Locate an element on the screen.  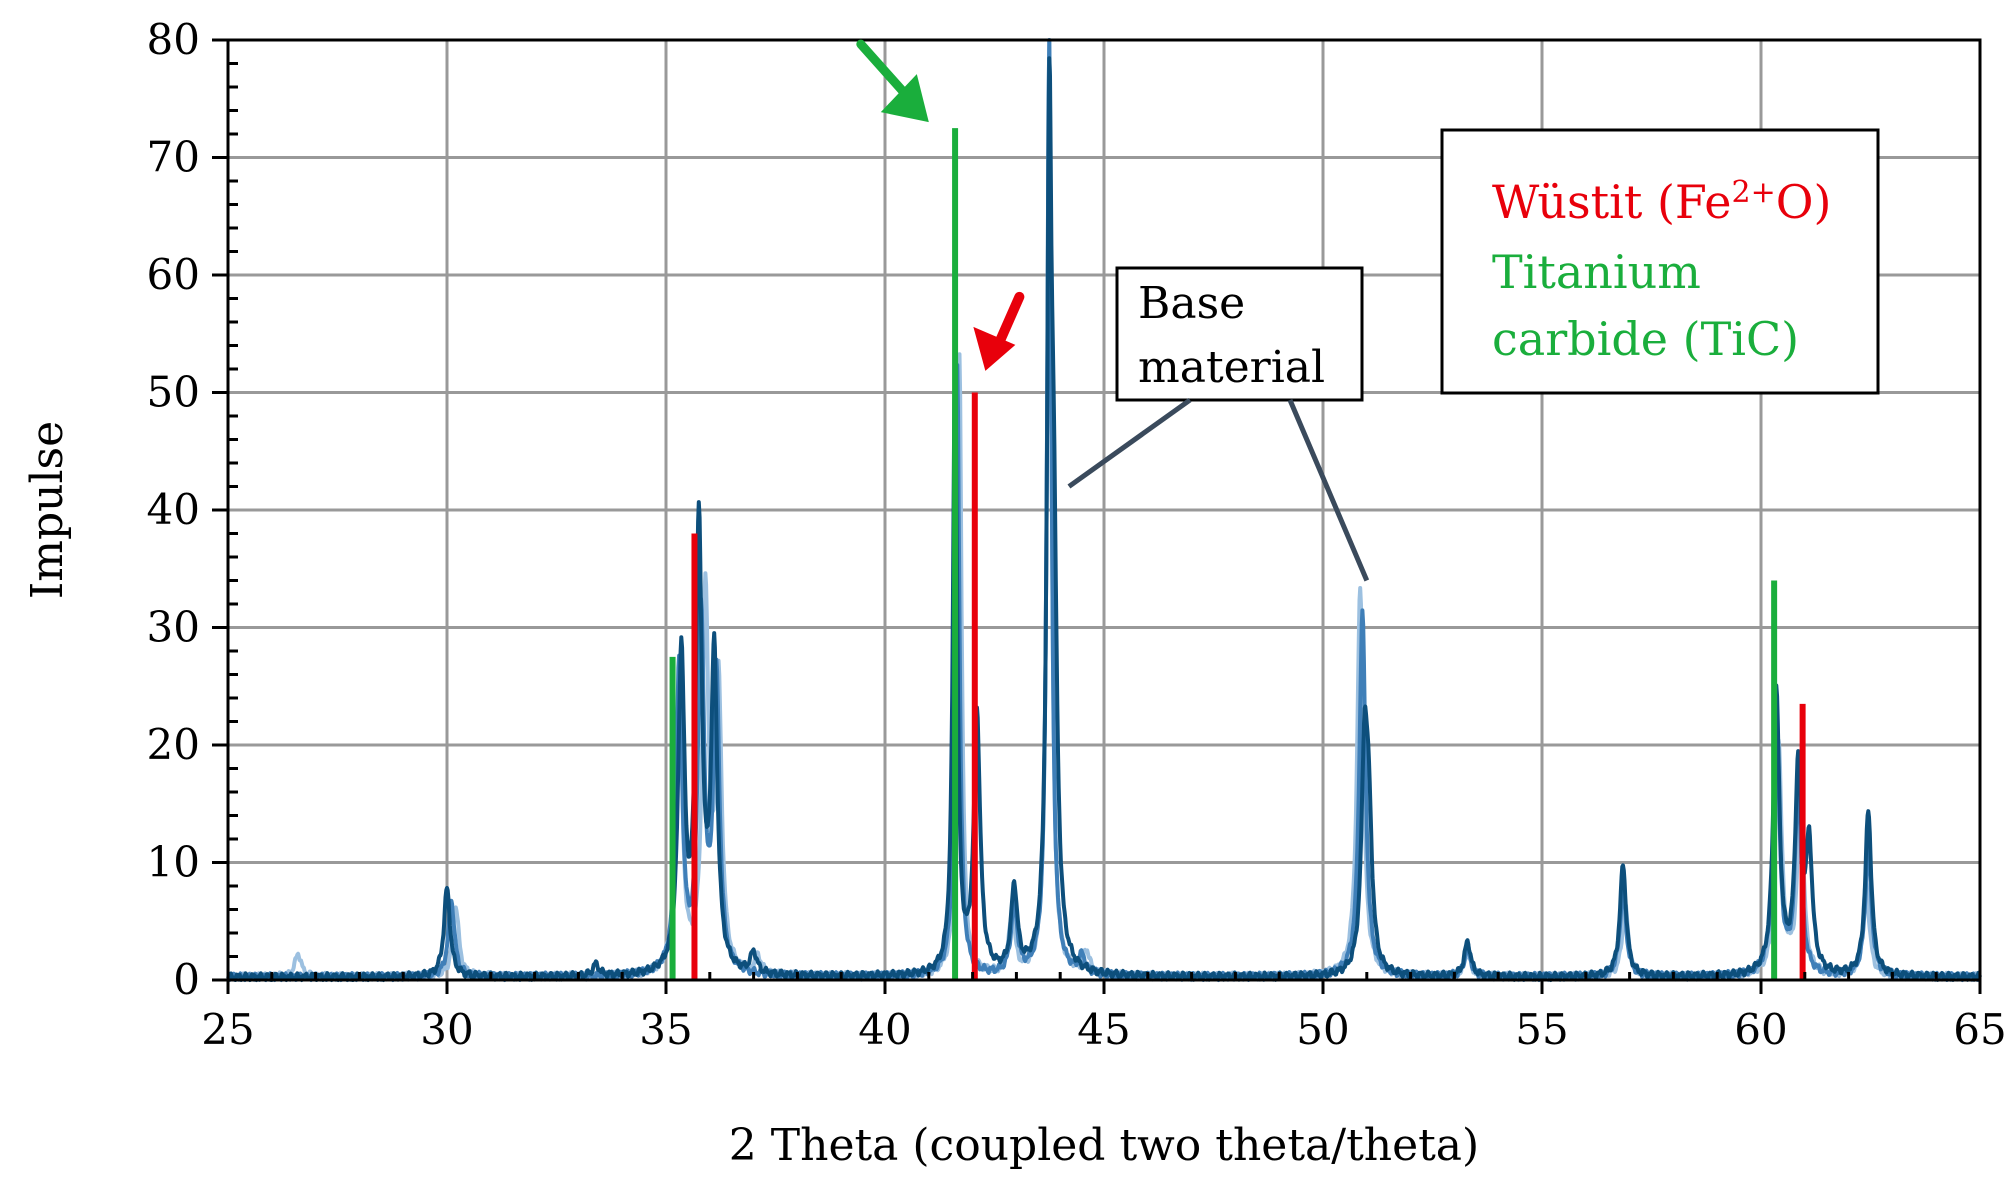
y-tick-label: 0 is located at coordinates (186, 979).